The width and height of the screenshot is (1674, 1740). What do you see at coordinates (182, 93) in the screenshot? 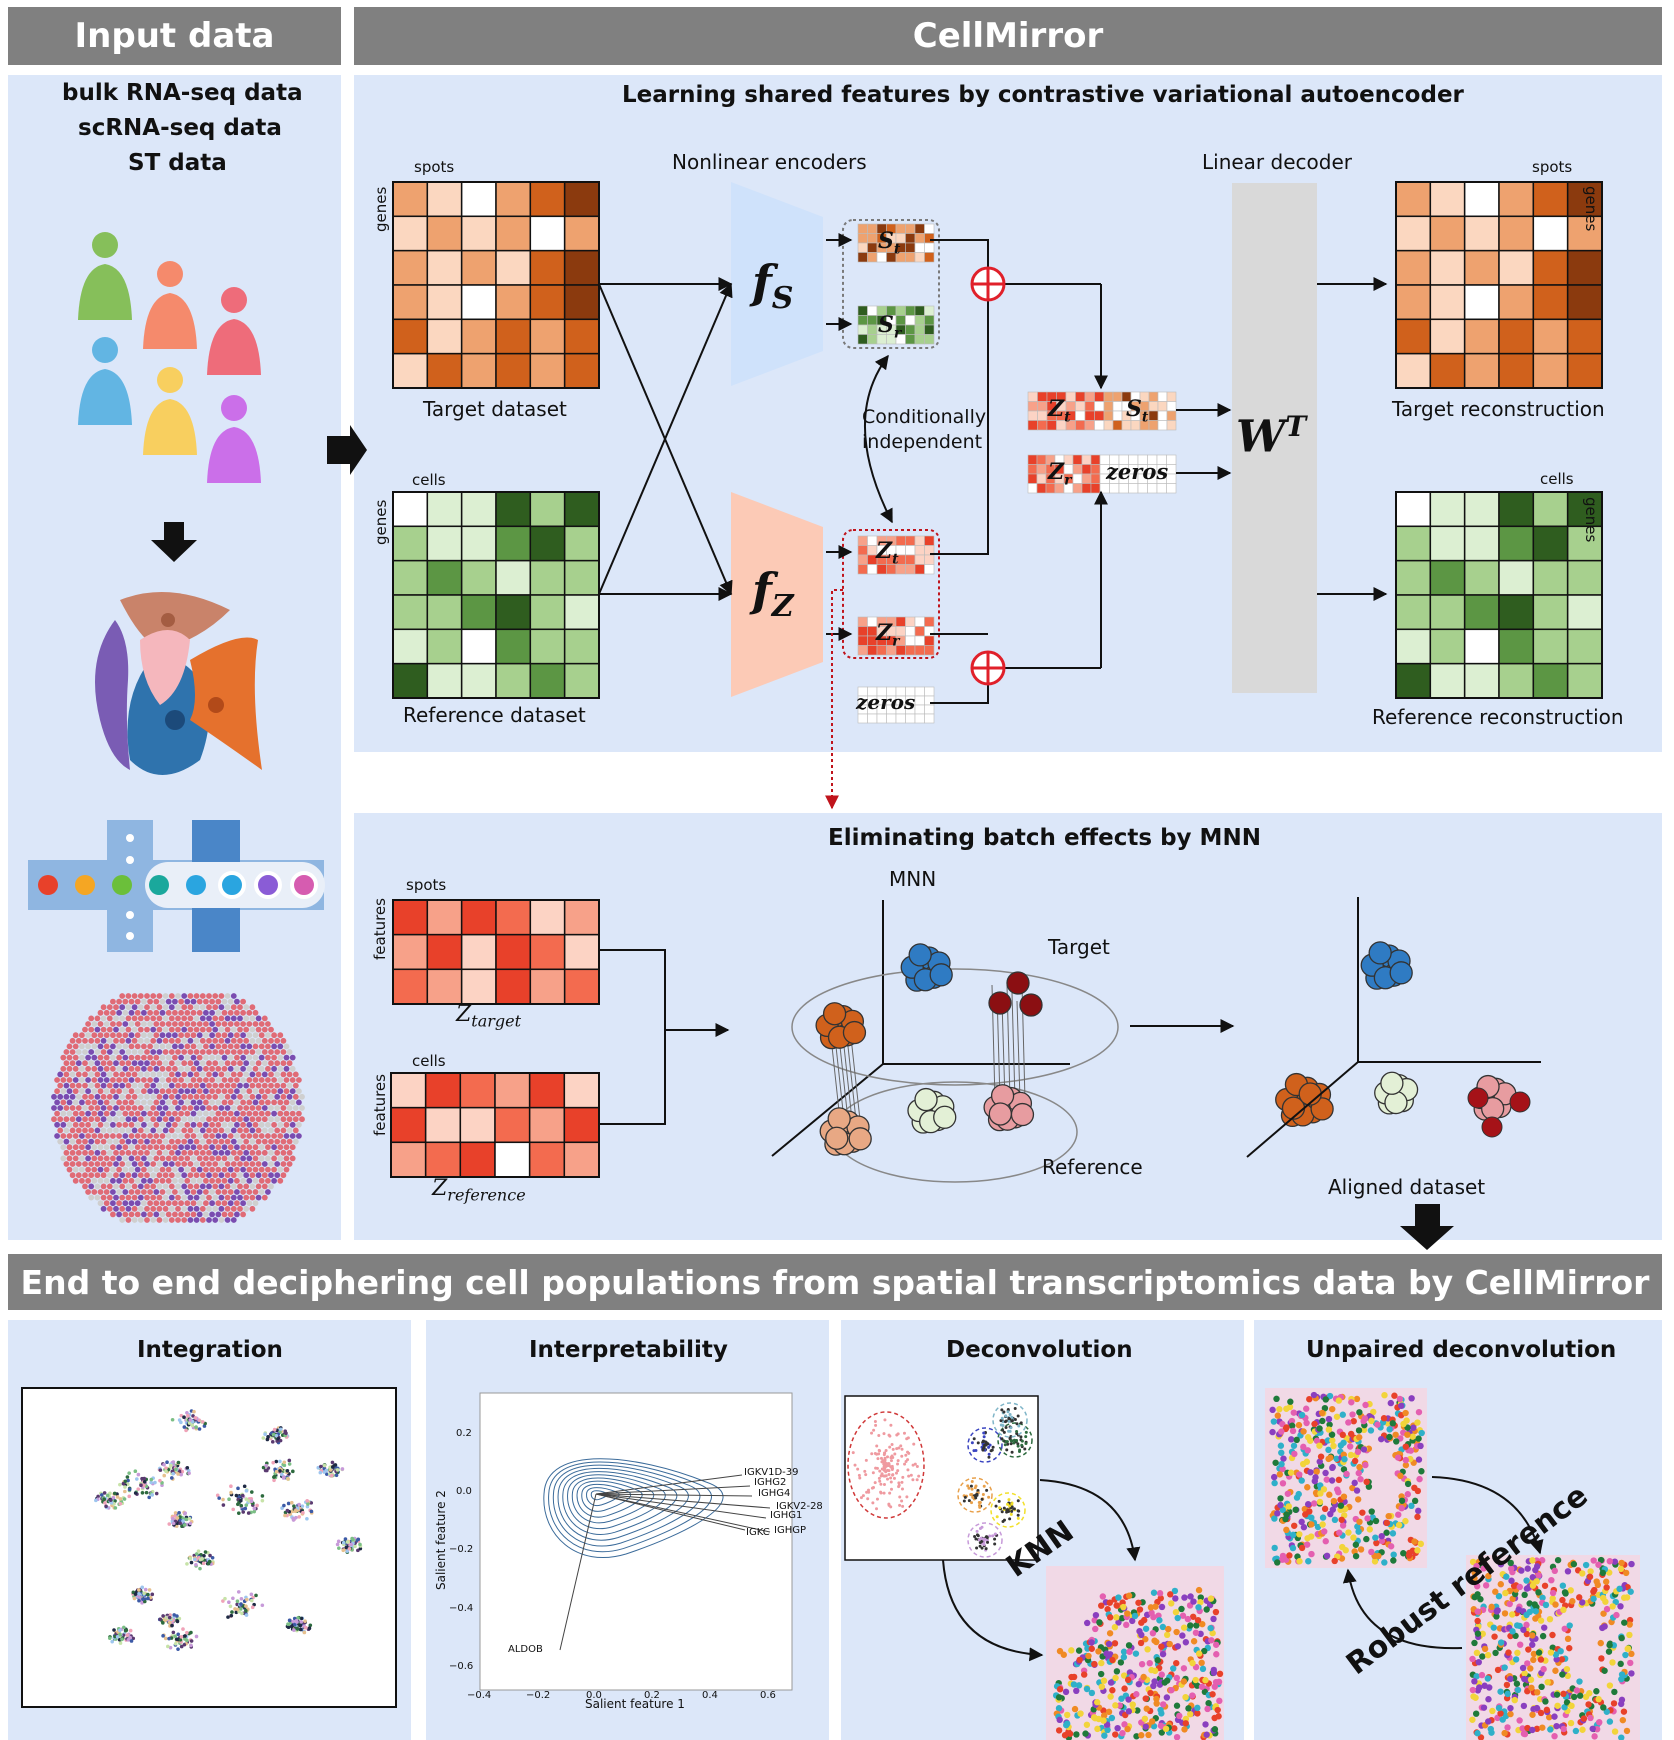
I see `input-type-bulk: bulk RNA-seq data` at bounding box center [182, 93].